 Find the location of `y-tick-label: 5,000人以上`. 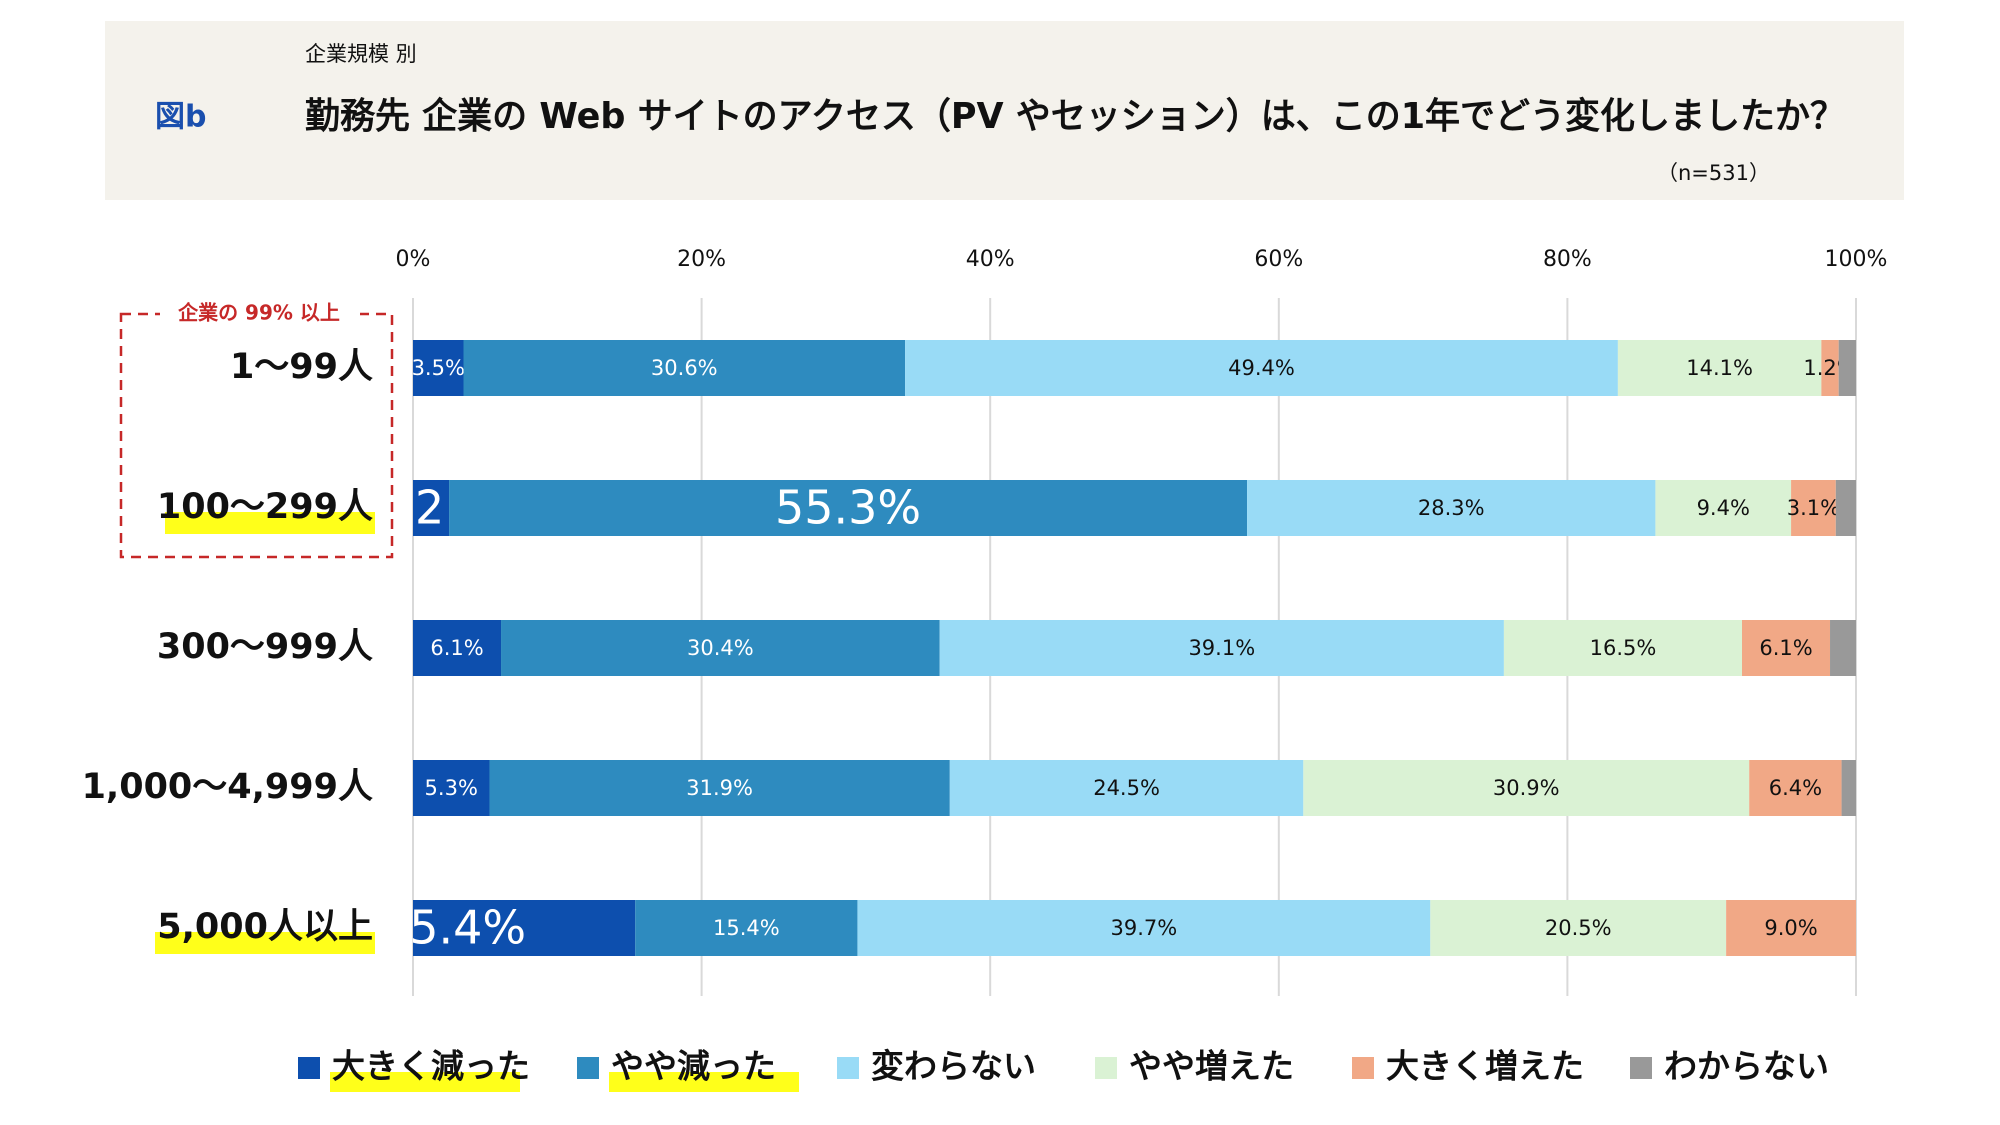

y-tick-label: 5,000人以上 is located at coordinates (265, 927).